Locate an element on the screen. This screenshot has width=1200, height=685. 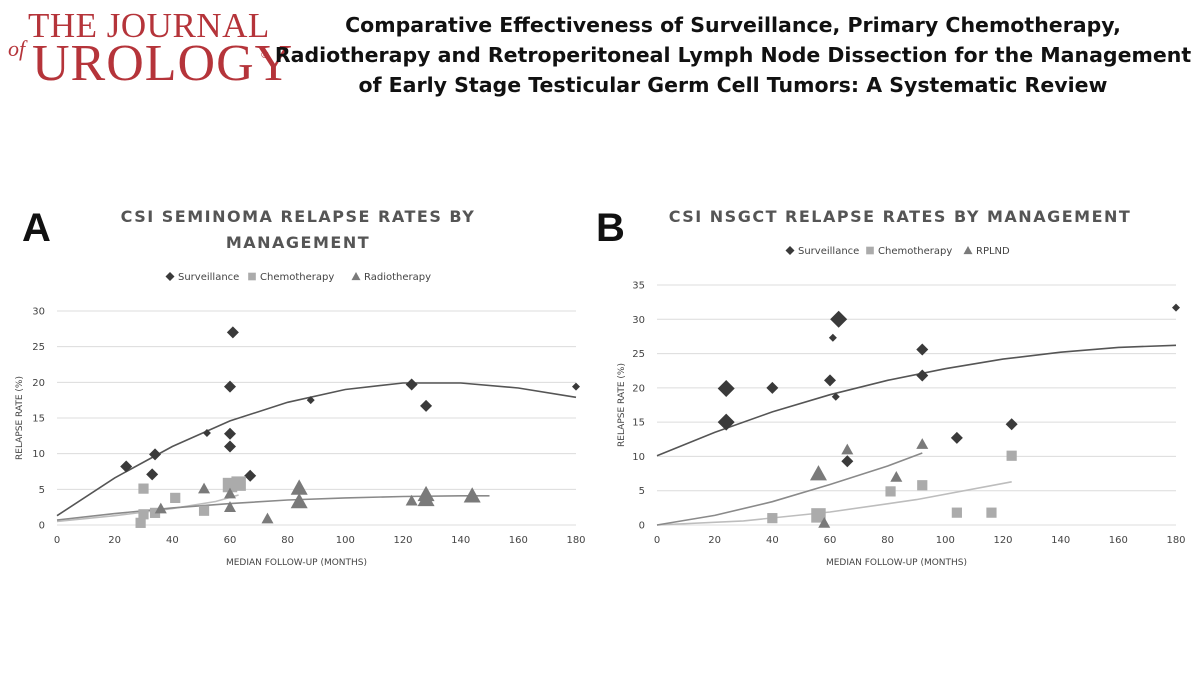
chart-b-legend-label-rplnd: RPLND is located at coordinates (993, 251).